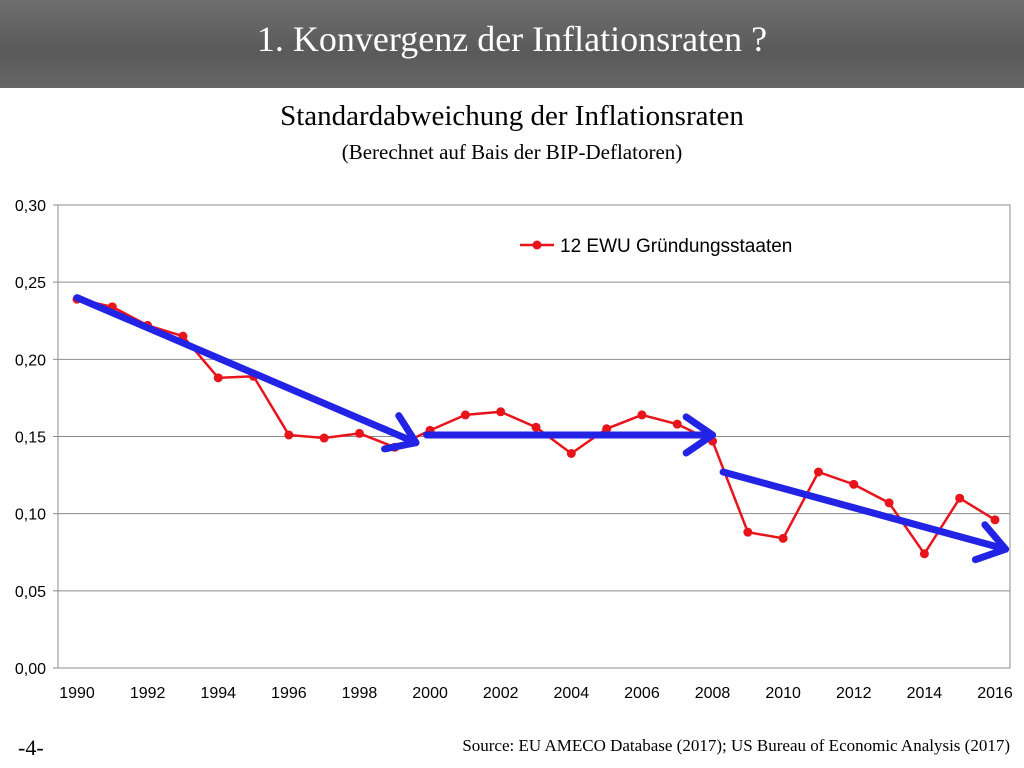 The width and height of the screenshot is (1024, 768). I want to click on slide-title: 1. Konvergenz der Inflationsraten ?, so click(512, 39).